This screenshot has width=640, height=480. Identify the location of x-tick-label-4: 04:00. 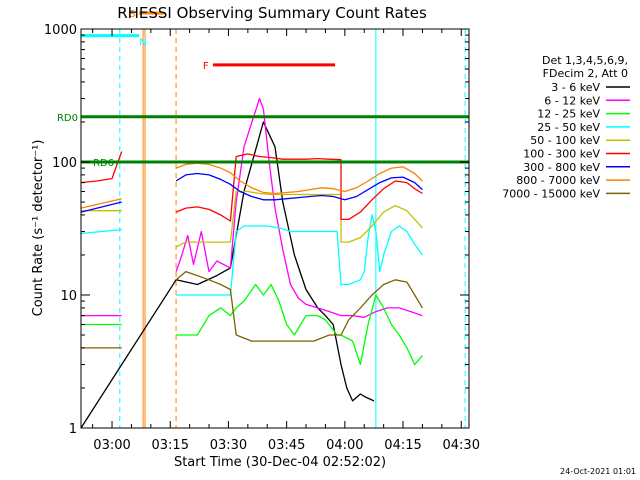
(344, 445).